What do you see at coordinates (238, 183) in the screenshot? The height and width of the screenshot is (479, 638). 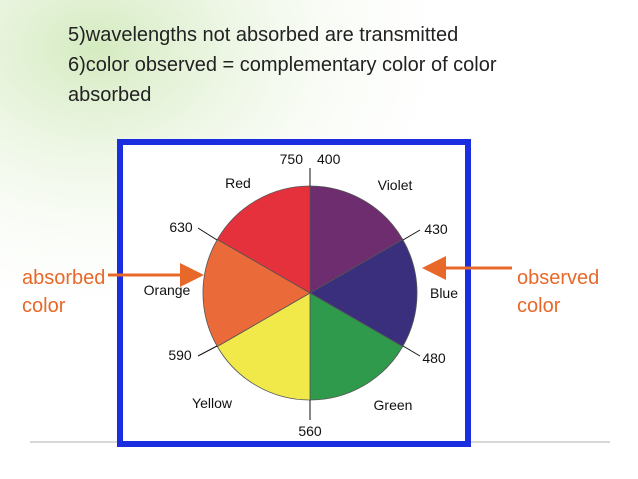 I see `color-label: Red` at bounding box center [238, 183].